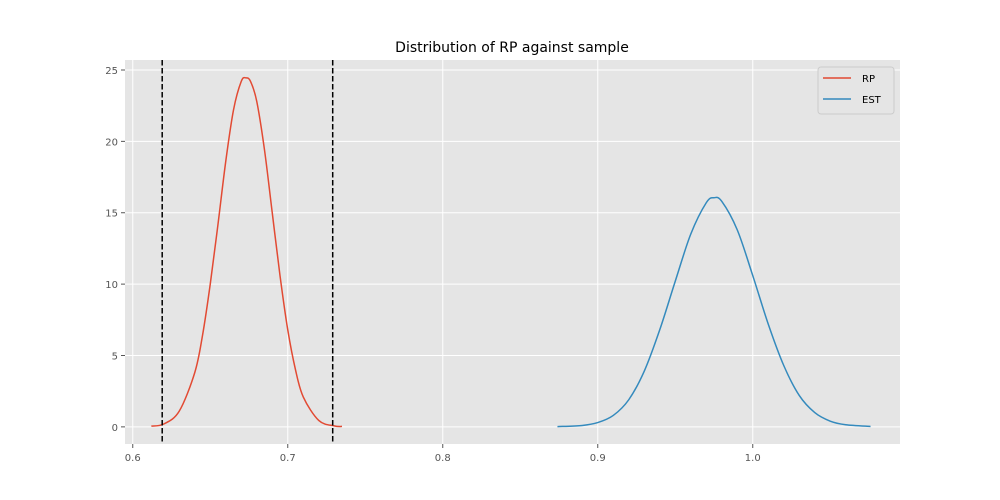  What do you see at coordinates (111, 214) in the screenshot?
I see `y-tick-label: 15` at bounding box center [111, 214].